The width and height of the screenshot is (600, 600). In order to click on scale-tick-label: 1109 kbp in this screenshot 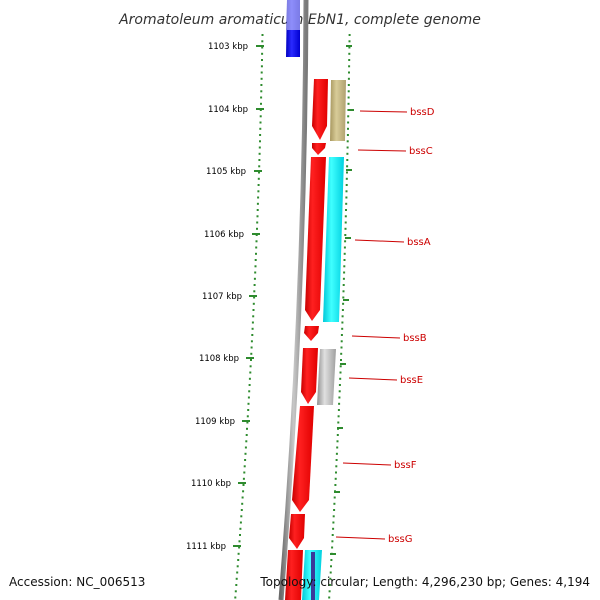, I will do `click(215, 422)`.